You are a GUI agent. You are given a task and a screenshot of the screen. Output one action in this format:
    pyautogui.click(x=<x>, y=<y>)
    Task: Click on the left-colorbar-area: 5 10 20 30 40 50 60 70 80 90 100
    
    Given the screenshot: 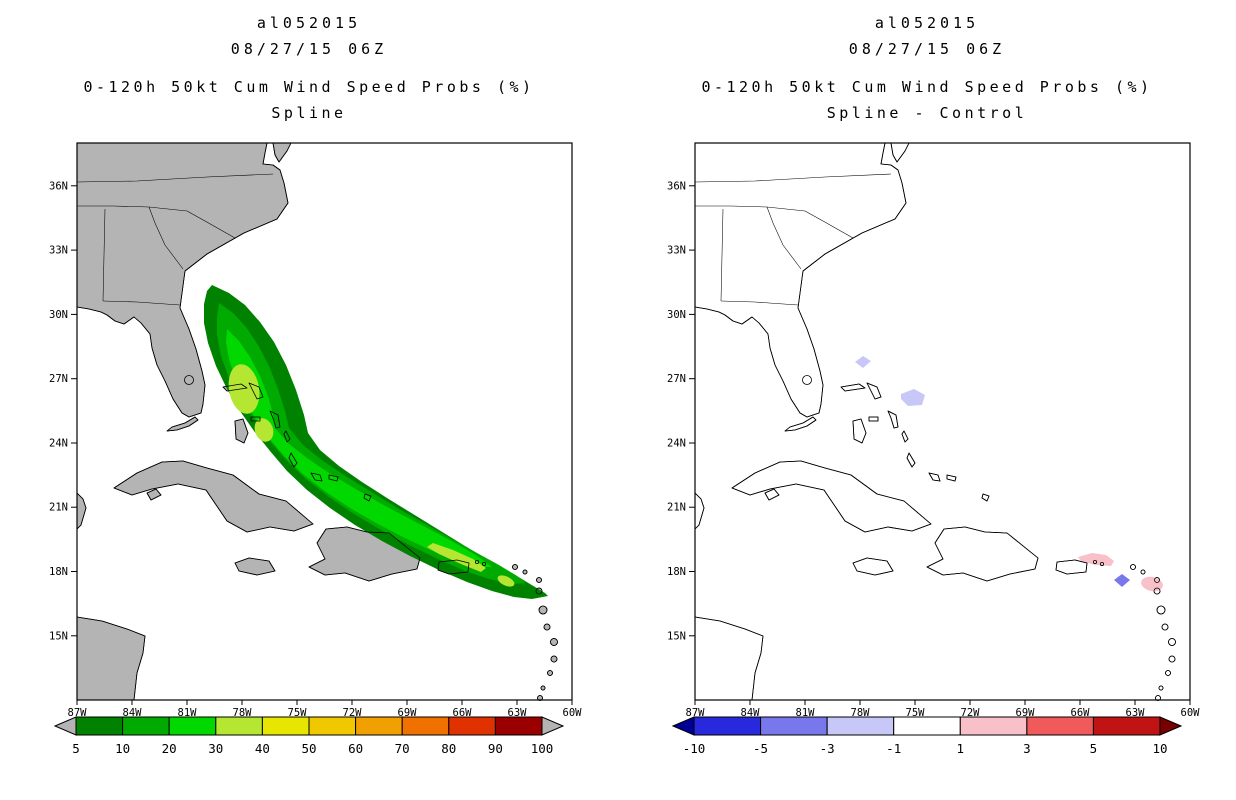 What is the action you would take?
    pyautogui.click(x=309, y=736)
    